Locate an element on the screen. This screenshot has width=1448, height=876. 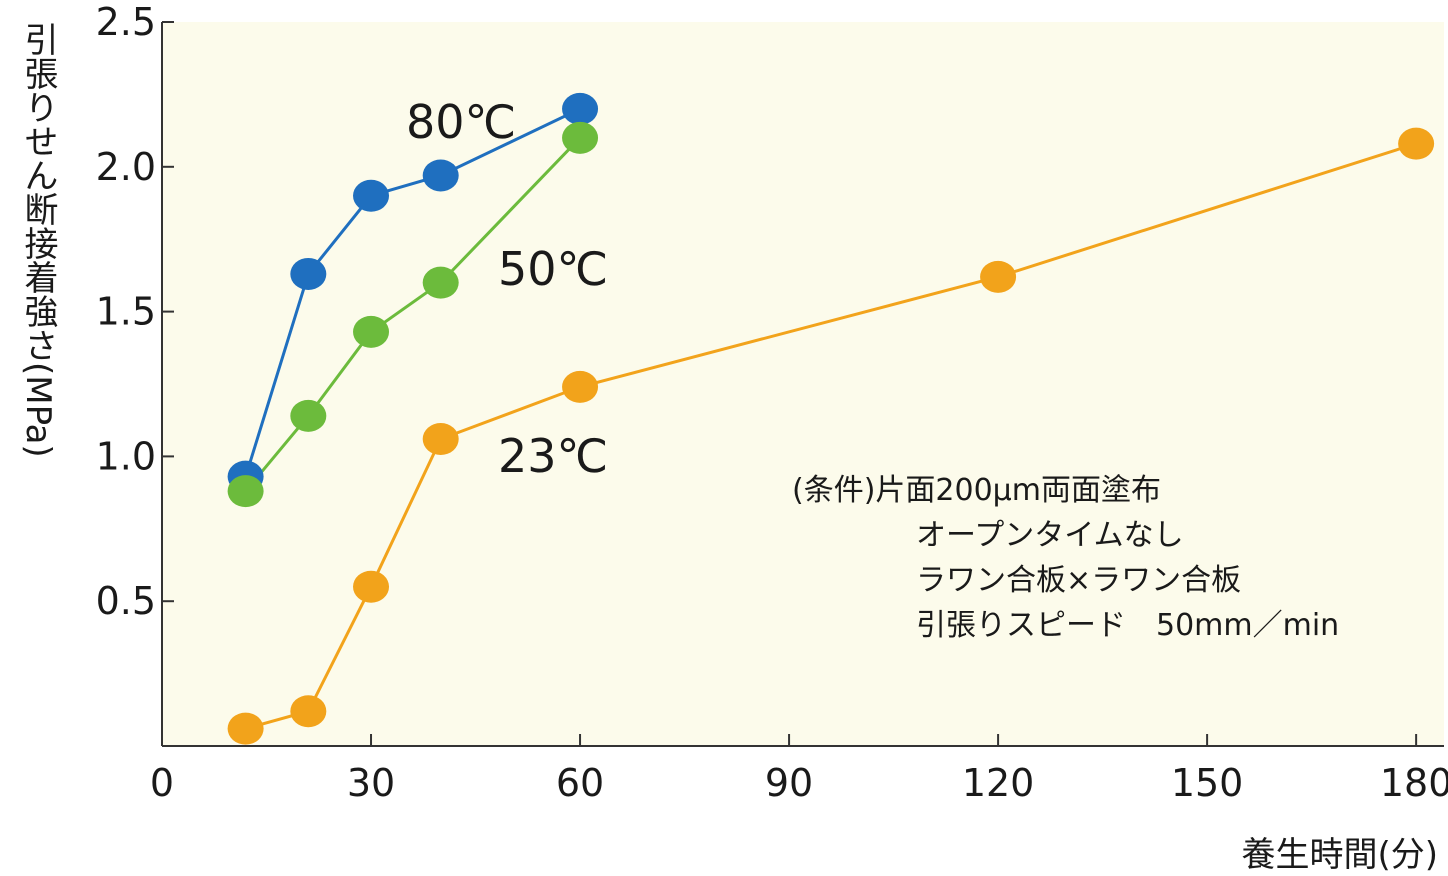
annotation-speed: 引張りスピード 50mm／min is located at coordinates (1127, 625).